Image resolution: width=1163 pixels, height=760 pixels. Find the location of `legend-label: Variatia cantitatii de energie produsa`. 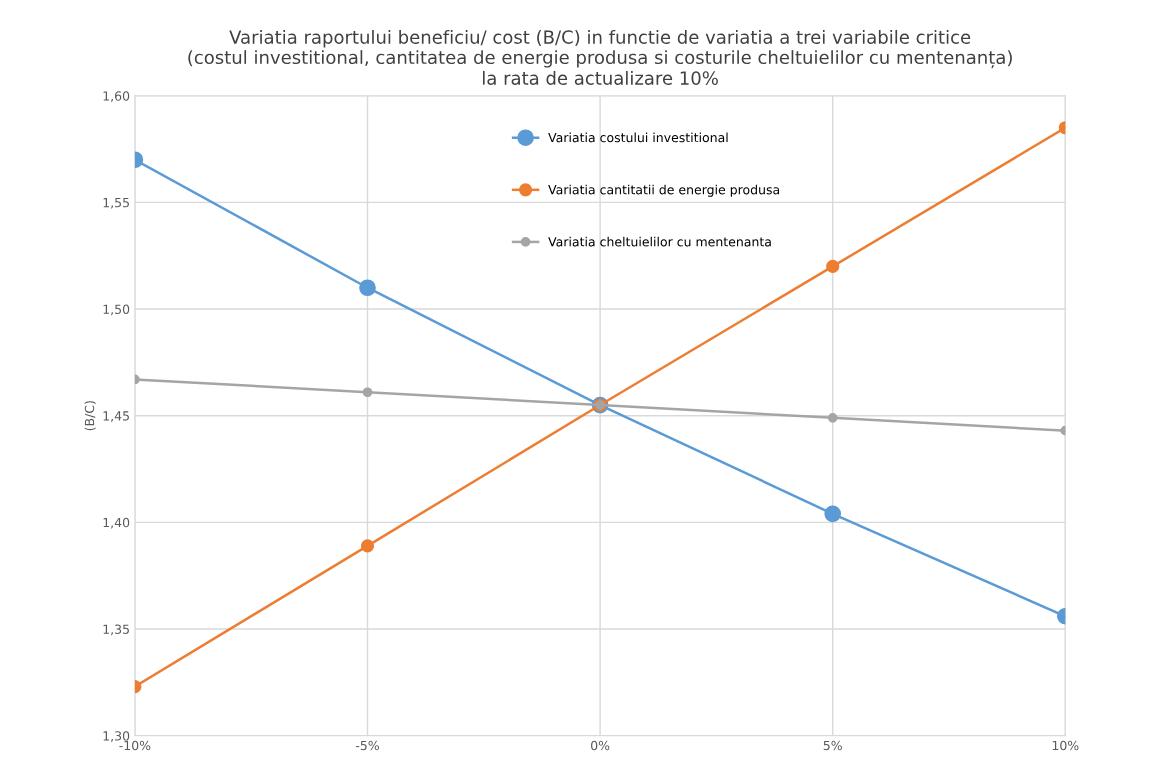

legend-label: Variatia cantitatii de energie produsa is located at coordinates (664, 190).